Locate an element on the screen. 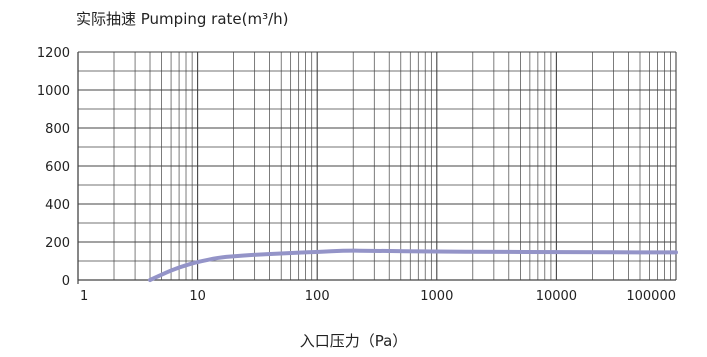 The image size is (707, 357). y-tick-label: 1000 is located at coordinates (53, 91).